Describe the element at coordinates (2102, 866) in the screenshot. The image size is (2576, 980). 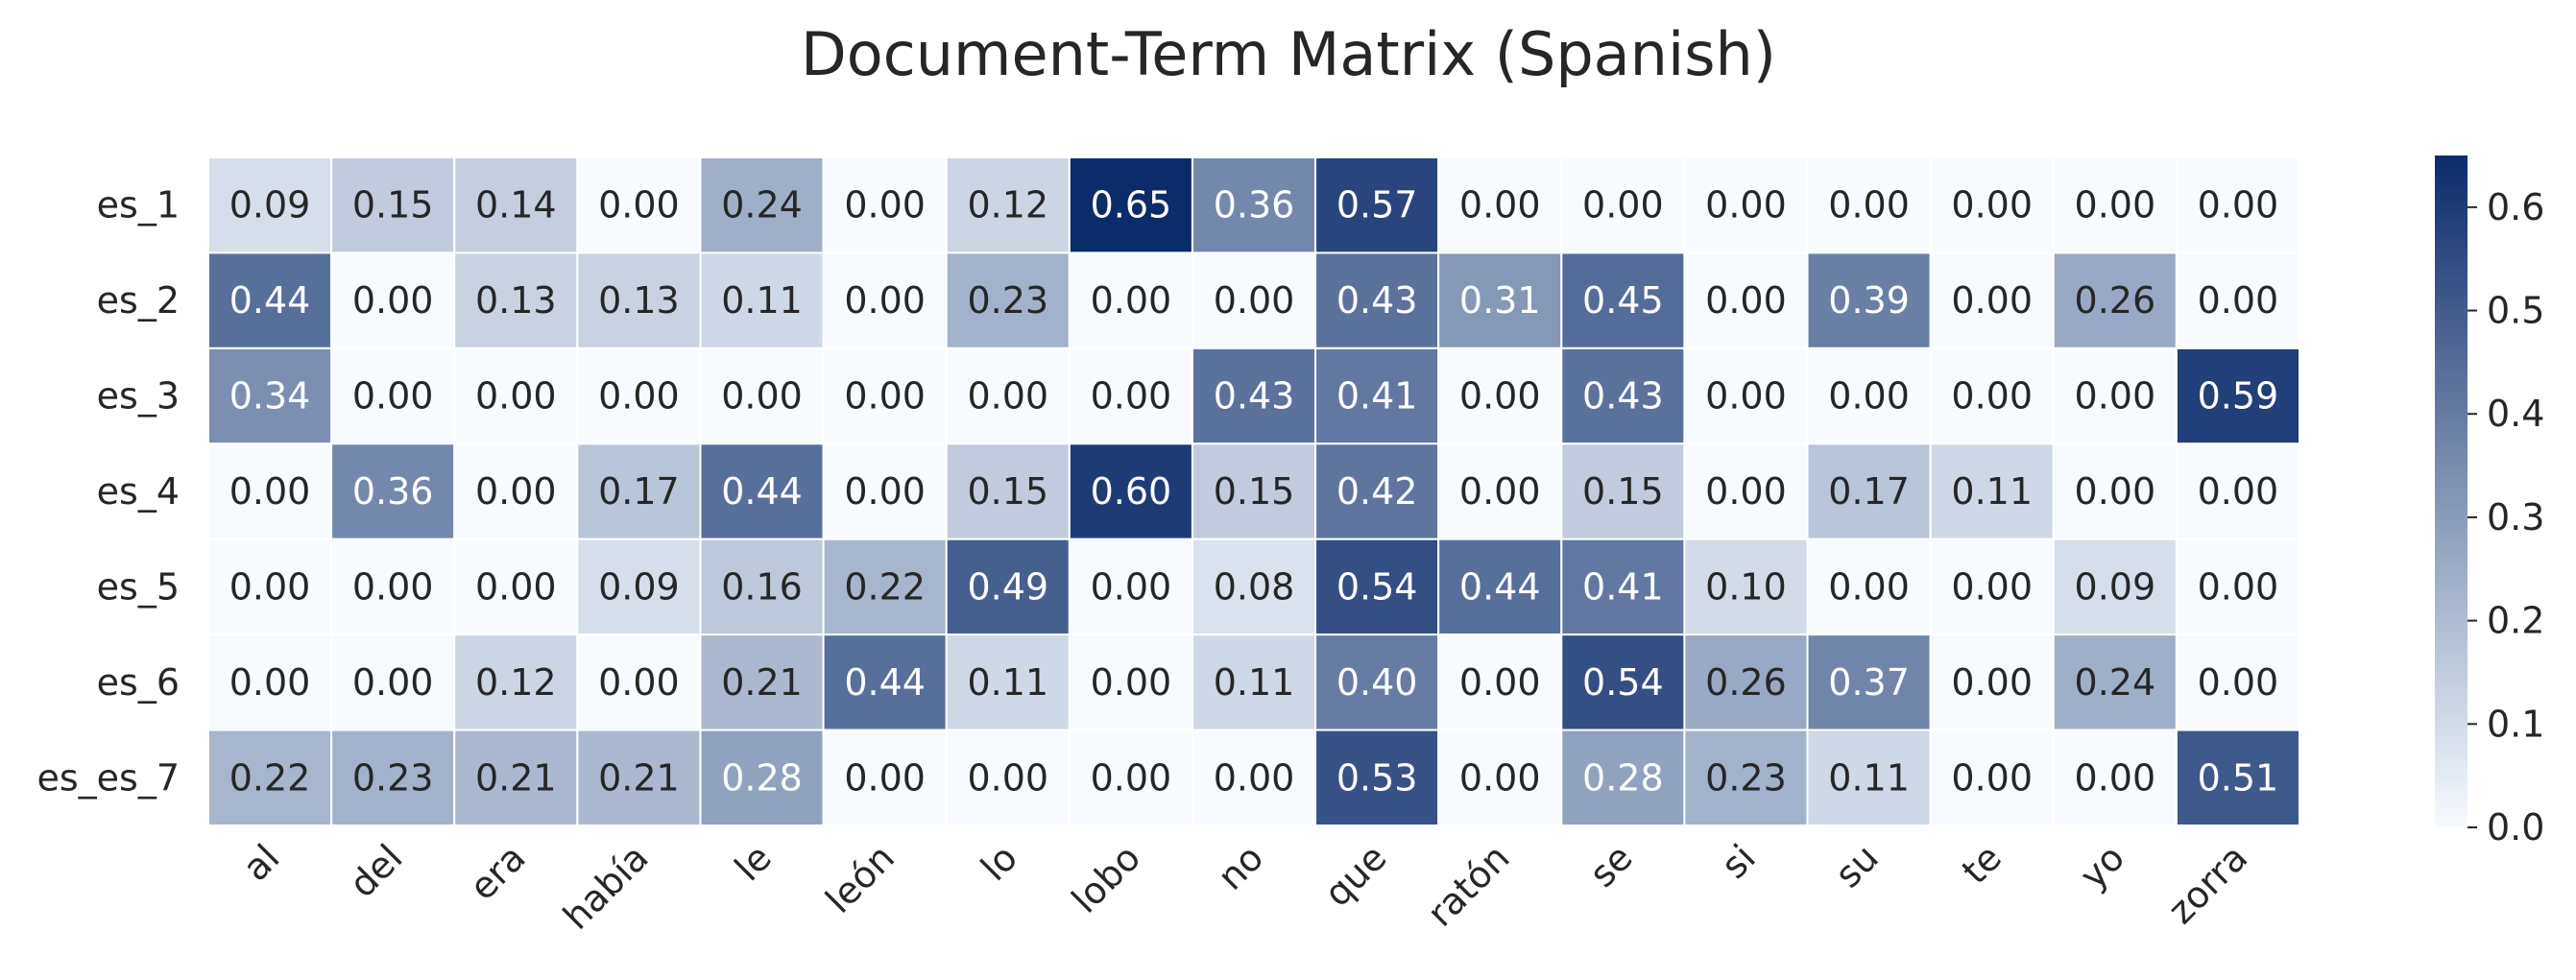
I see `column-label: yo` at that location.